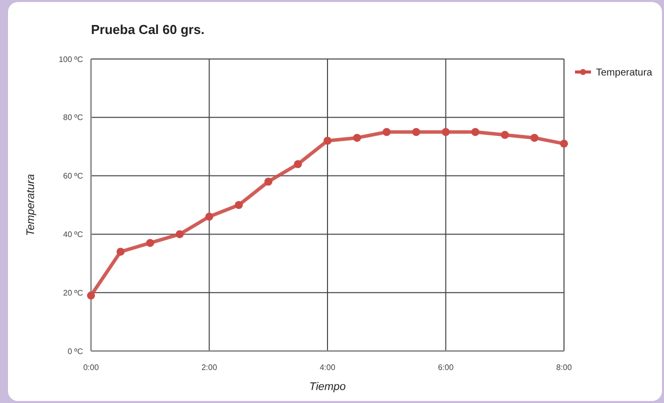  I want to click on y-tick-label: 20 ºC, so click(73, 293).